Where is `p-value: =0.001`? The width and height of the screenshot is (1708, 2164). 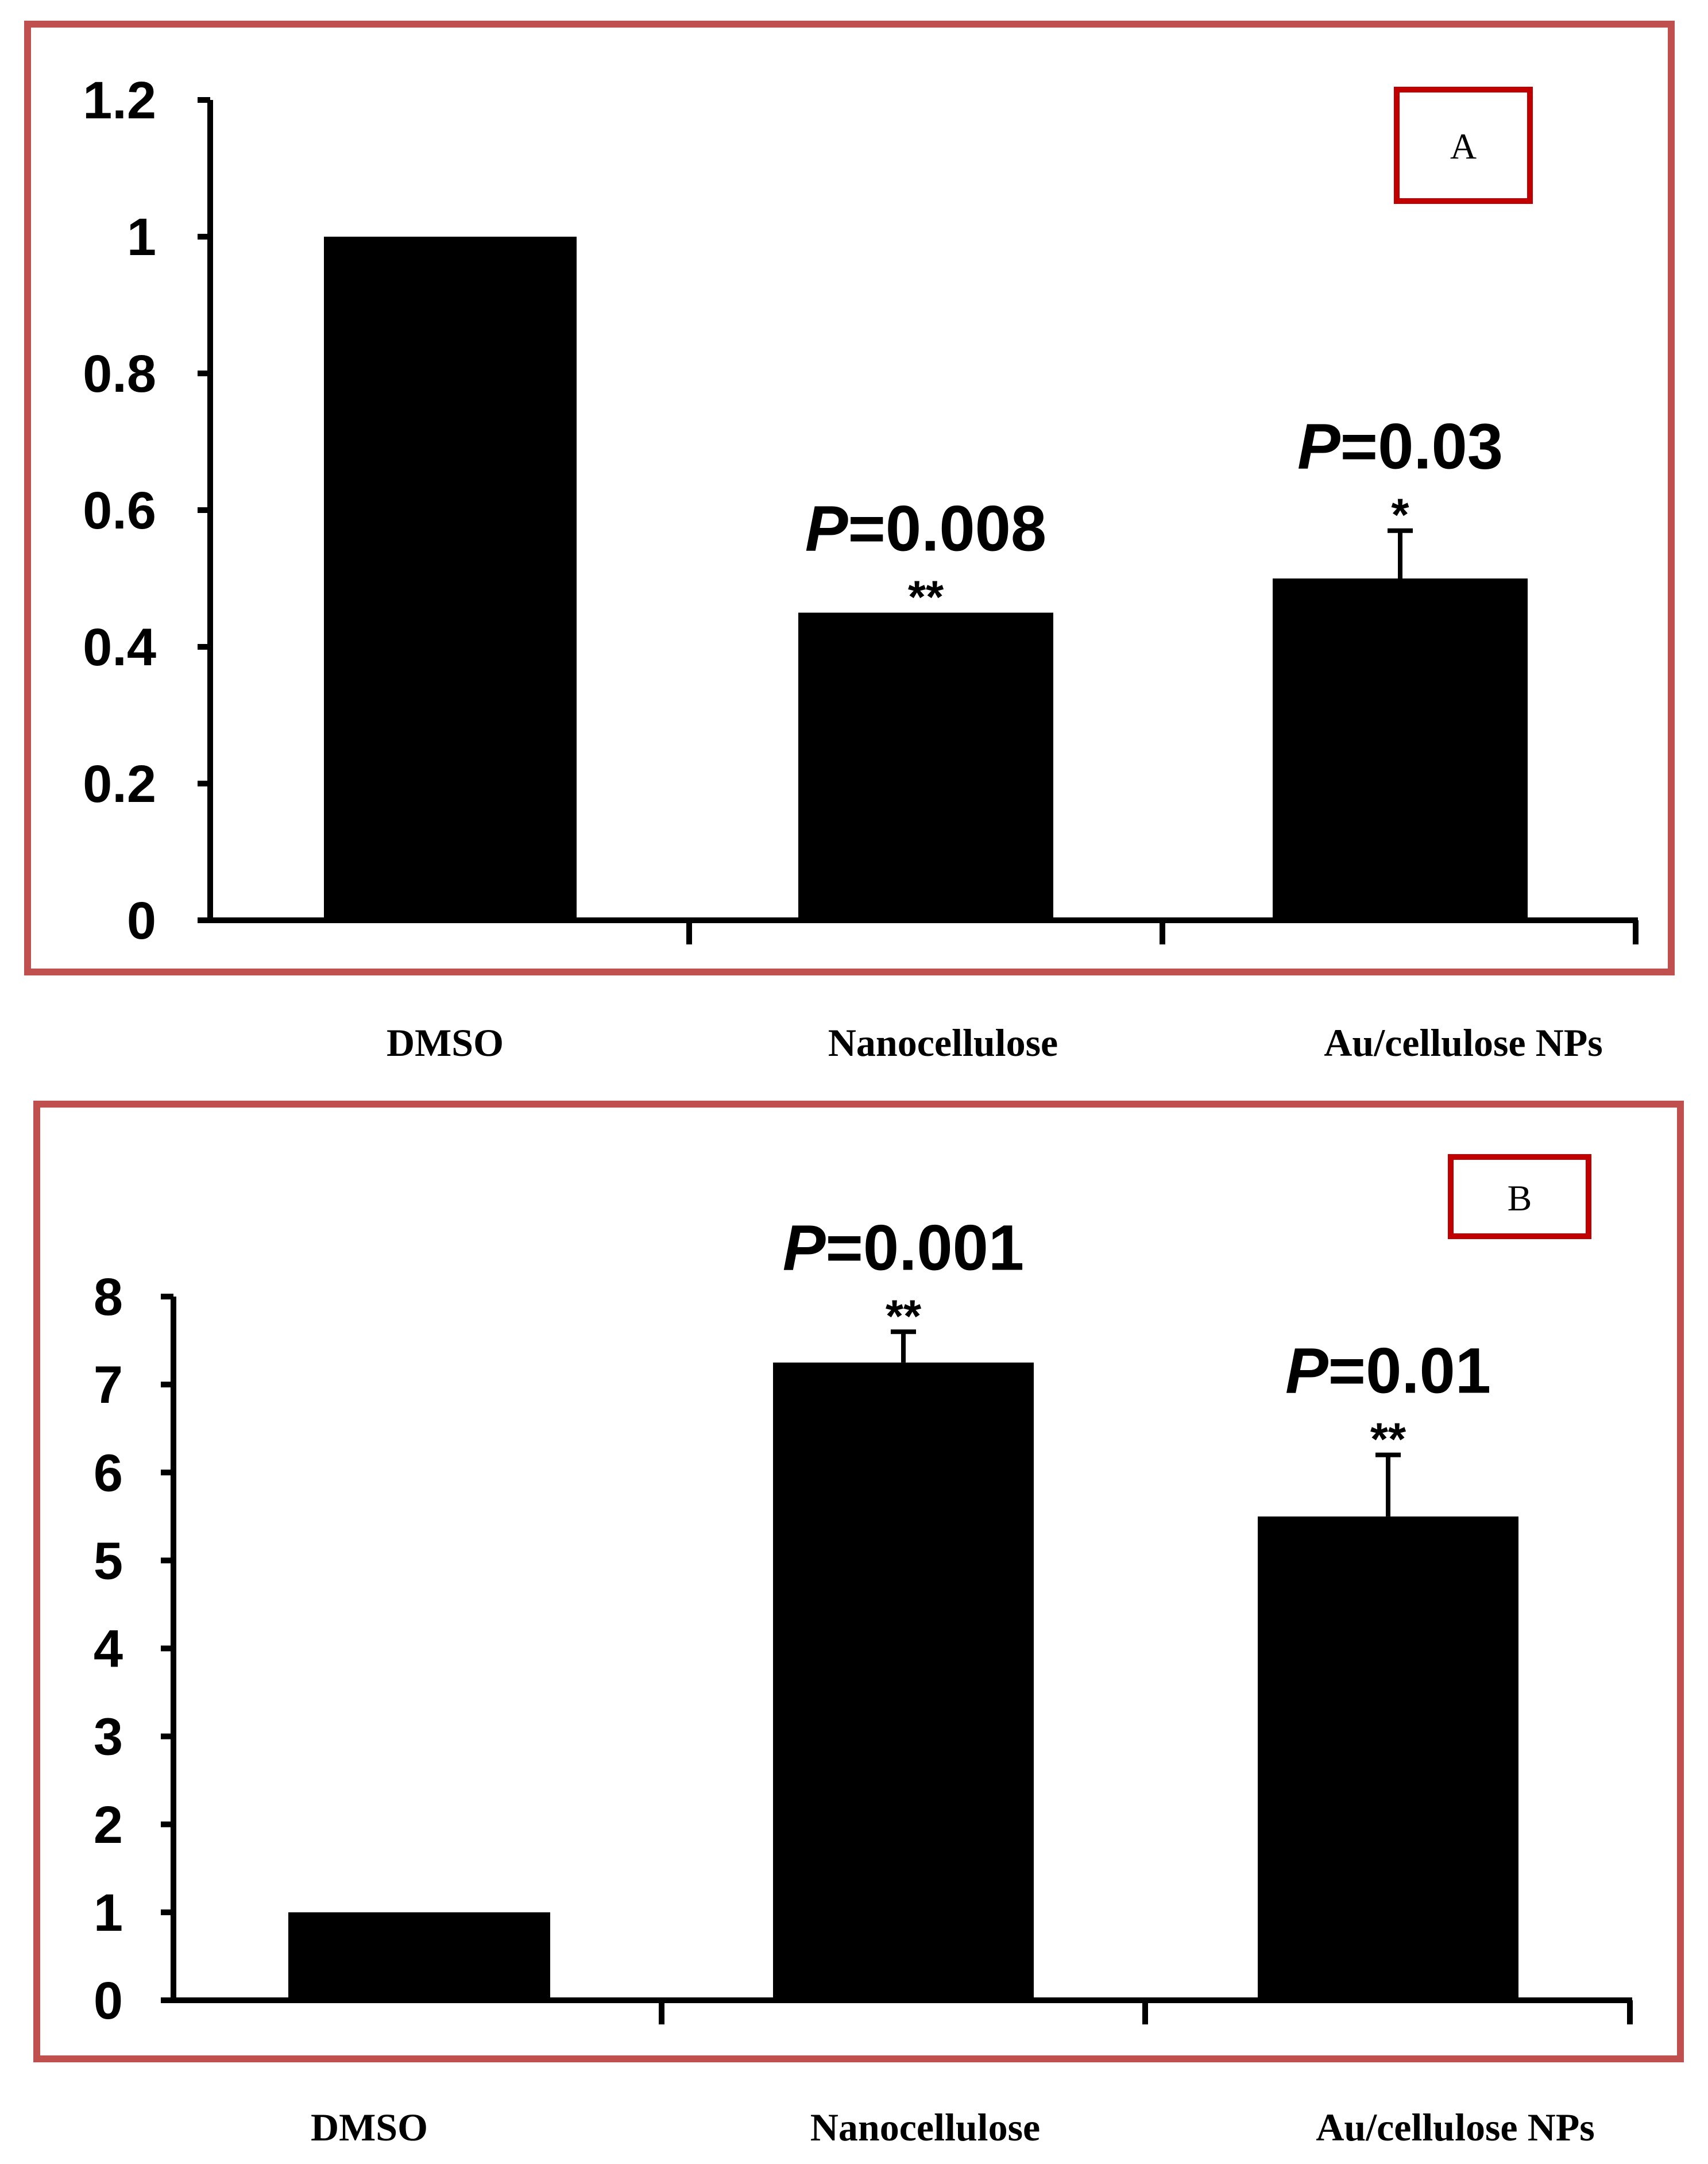 p-value: =0.001 is located at coordinates (925, 1248).